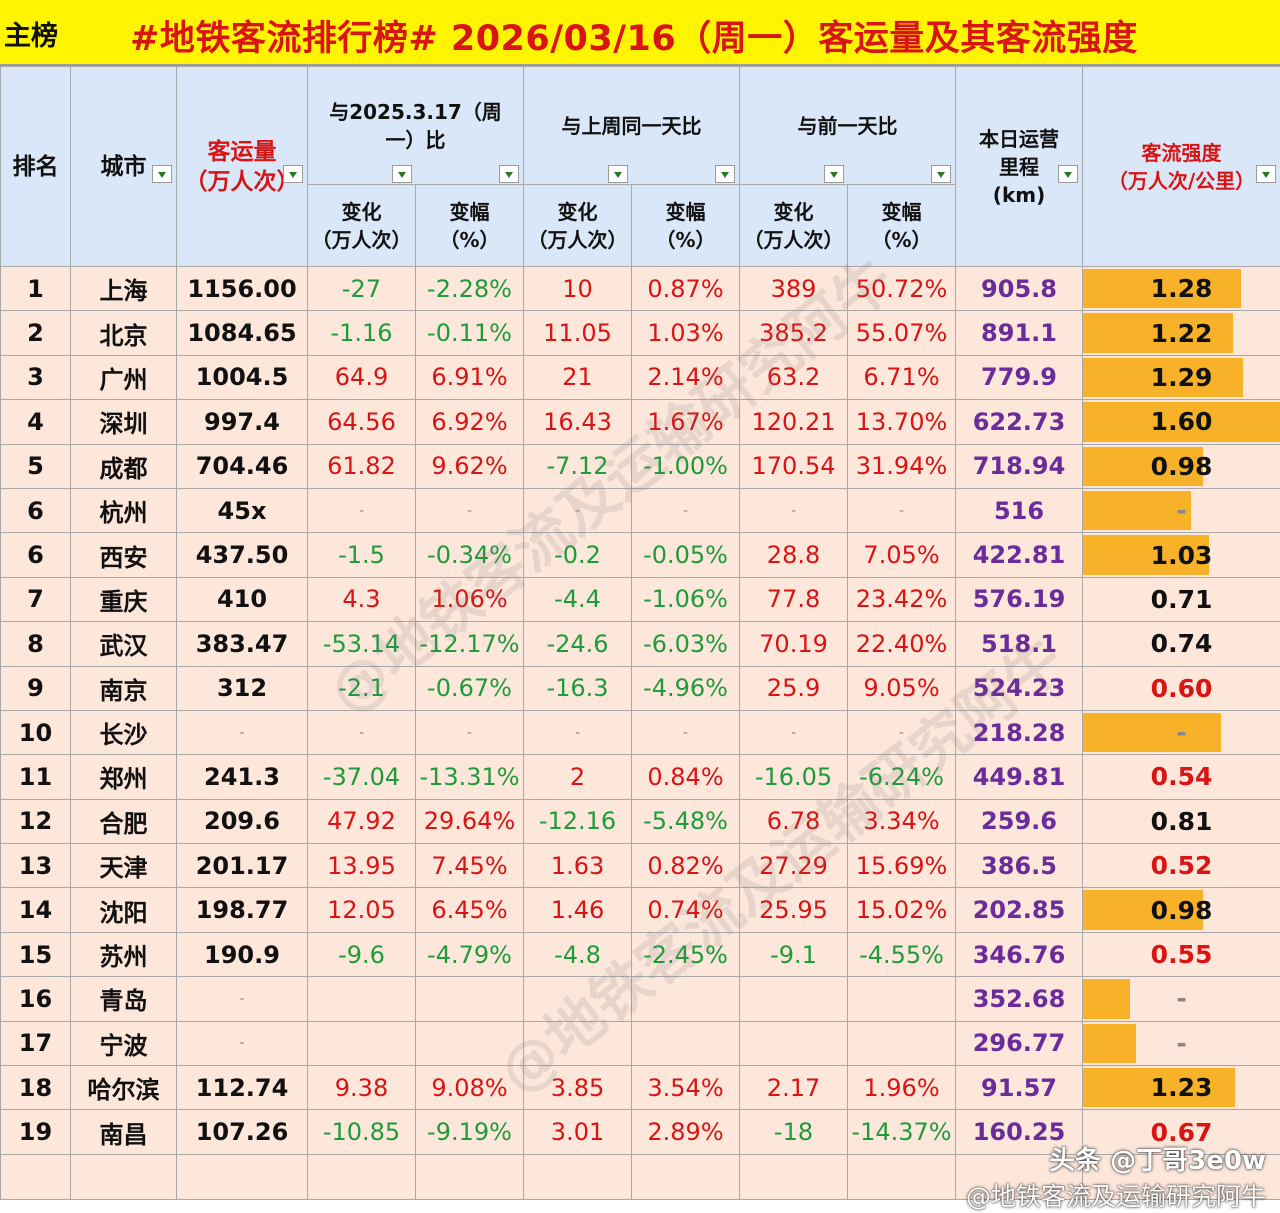 The height and width of the screenshot is (1213, 1280). Describe the element at coordinates (1019, 167) in the screenshot. I see `header-mileage: 本日运营里程(km)` at that location.